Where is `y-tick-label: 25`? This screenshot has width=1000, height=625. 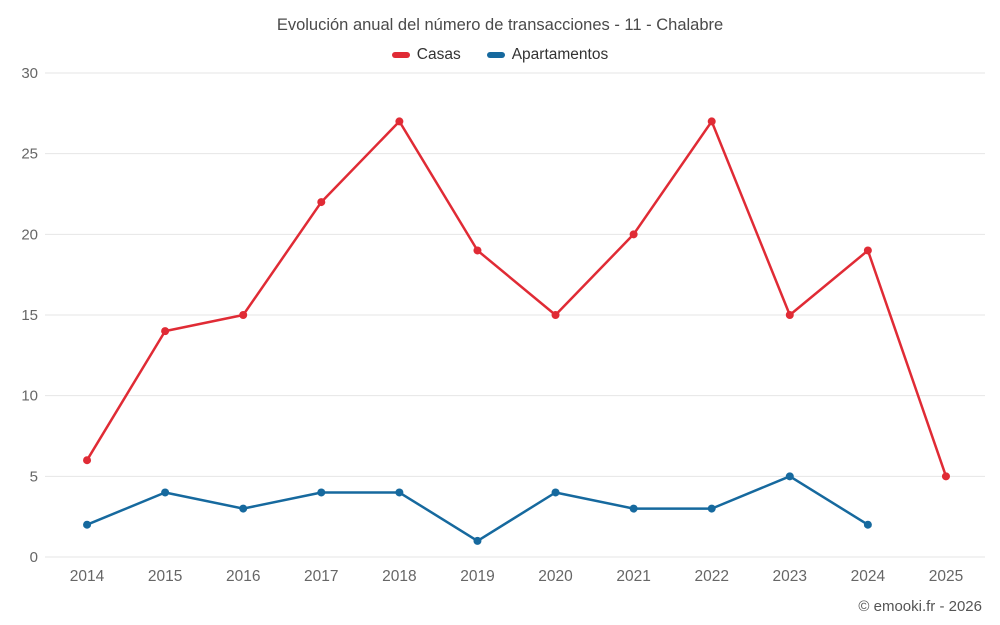 y-tick-label: 25 is located at coordinates (29, 154).